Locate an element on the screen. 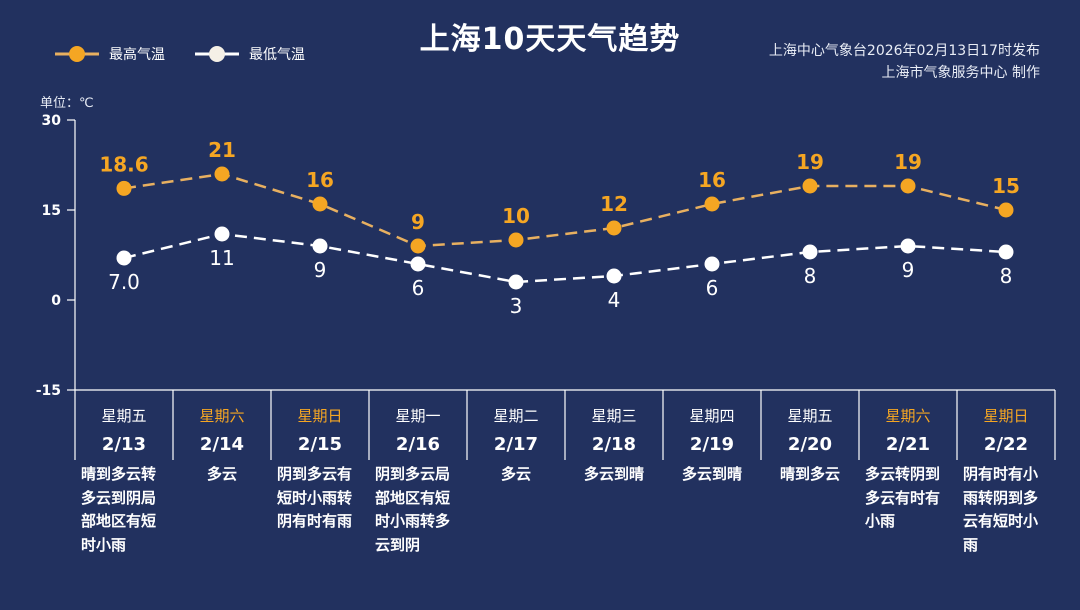 This screenshot has height=610, width=1080. y-tick-label: 0 is located at coordinates (56, 301).